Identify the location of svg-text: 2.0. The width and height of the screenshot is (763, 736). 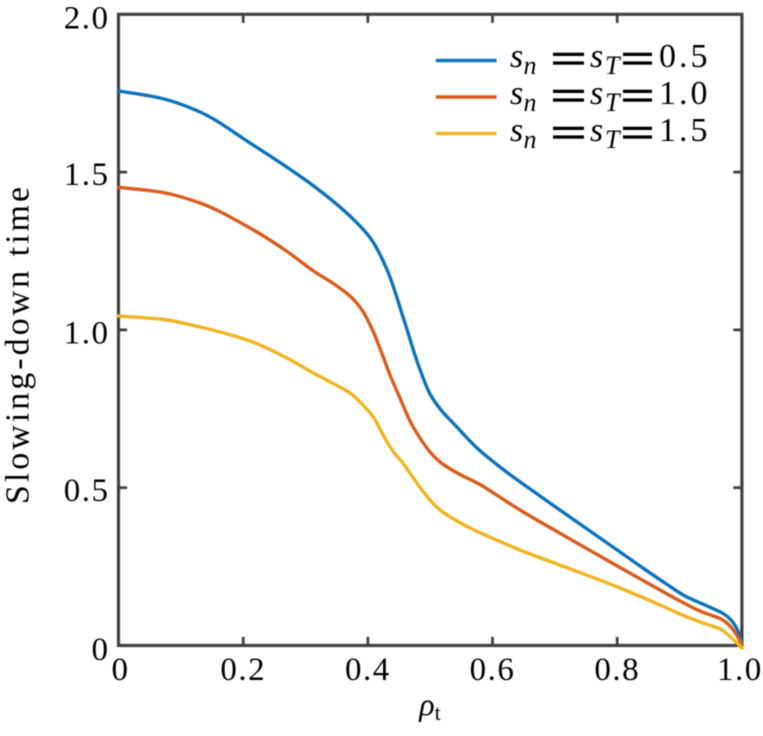
(87, 18).